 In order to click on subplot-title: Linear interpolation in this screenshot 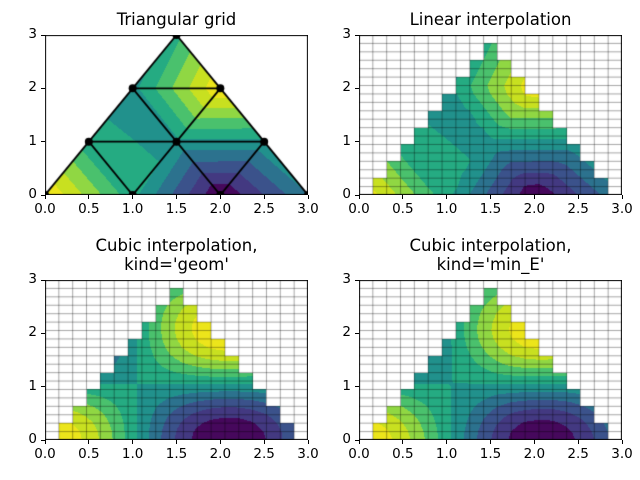, I will do `click(490, 19)`.